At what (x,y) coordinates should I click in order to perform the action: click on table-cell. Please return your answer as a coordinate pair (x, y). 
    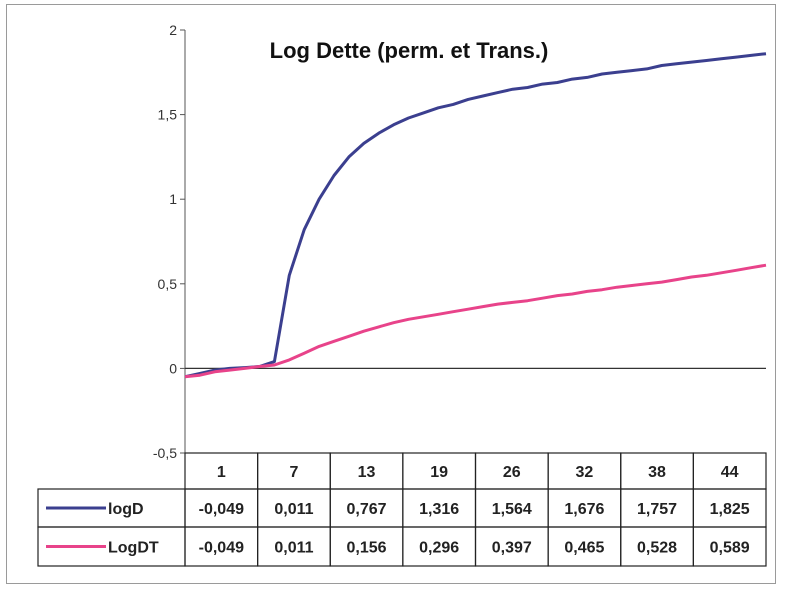
    Looking at the image, I should click on (729, 546).